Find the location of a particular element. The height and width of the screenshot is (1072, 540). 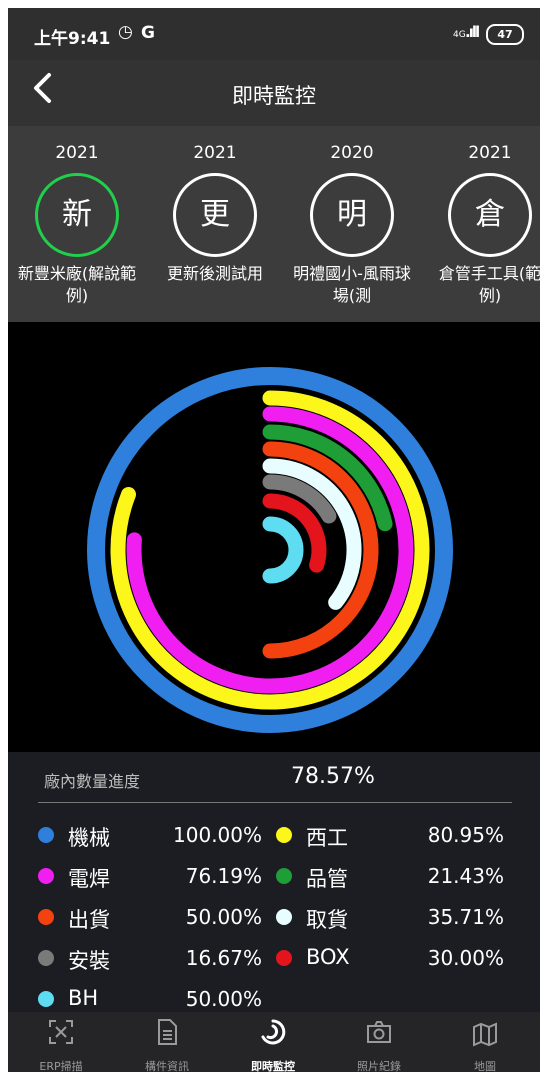

project-item: 2021 倉倉管手工具(範例) is located at coordinates (484, 216).